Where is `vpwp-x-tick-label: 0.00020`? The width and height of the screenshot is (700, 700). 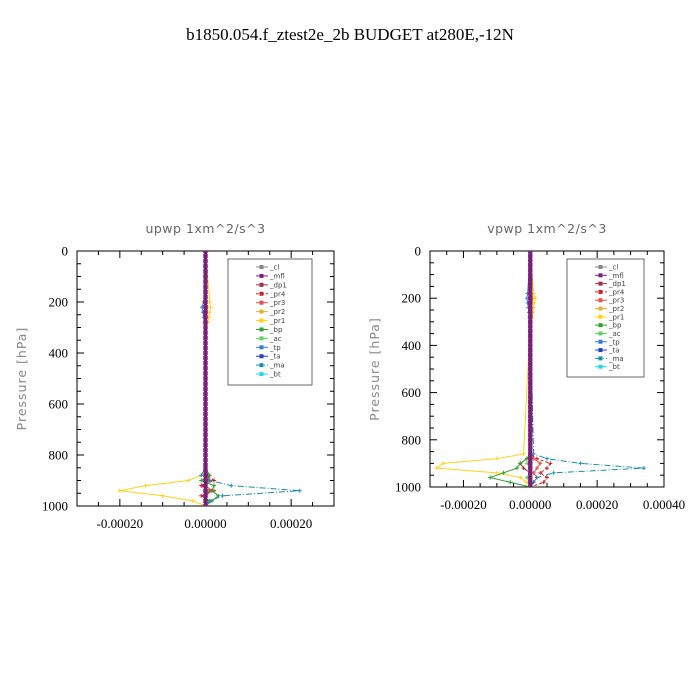 vpwp-x-tick-label: 0.00020 is located at coordinates (597, 504).